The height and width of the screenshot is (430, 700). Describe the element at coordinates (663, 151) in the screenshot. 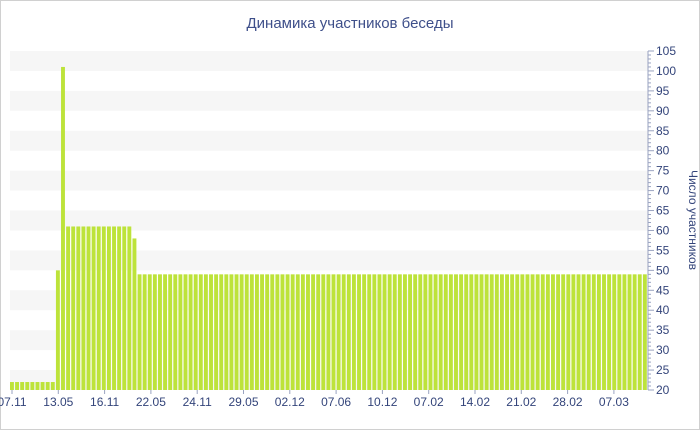

I see `y-tick-label: 80` at that location.